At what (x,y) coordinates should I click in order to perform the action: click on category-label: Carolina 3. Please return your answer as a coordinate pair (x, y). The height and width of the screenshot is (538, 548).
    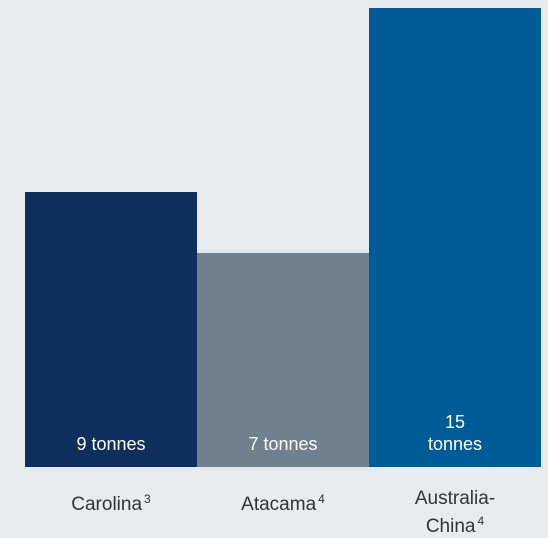
    Looking at the image, I should click on (111, 502).